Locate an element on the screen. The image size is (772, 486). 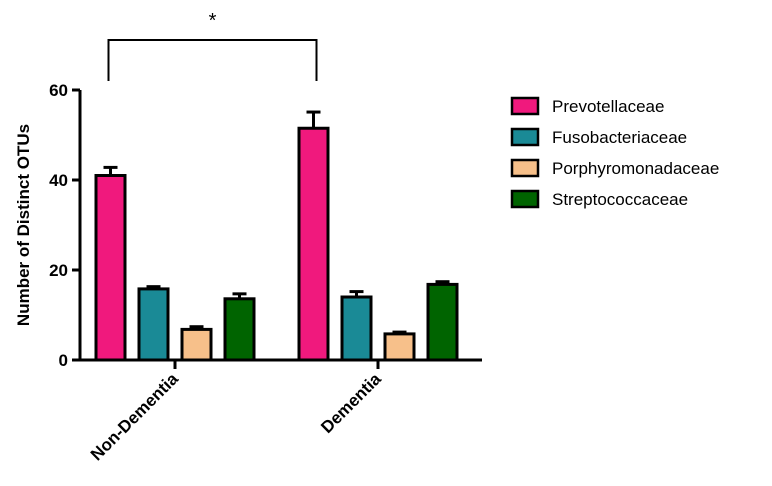
x-tick-label: Dementia is located at coordinates (351, 403).